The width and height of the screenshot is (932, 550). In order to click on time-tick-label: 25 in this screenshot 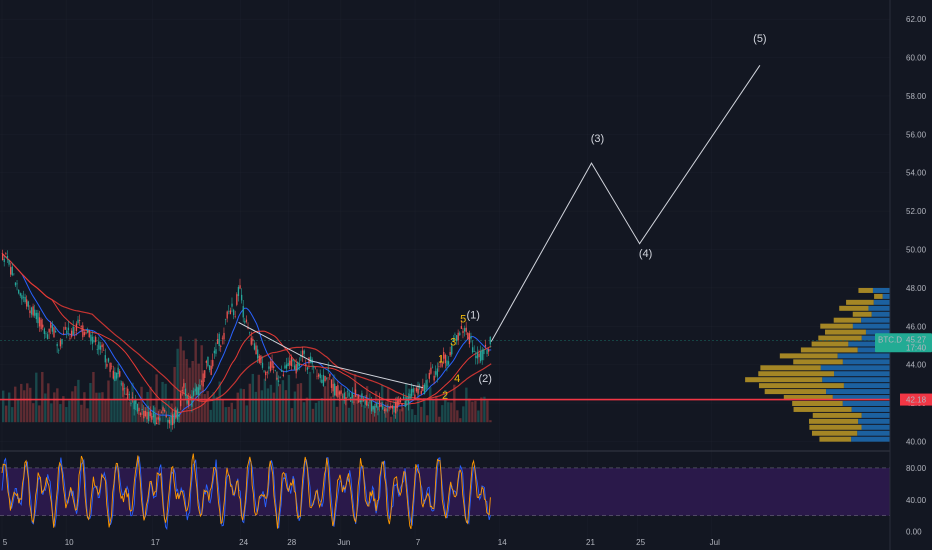, I will do `click(640, 542)`.